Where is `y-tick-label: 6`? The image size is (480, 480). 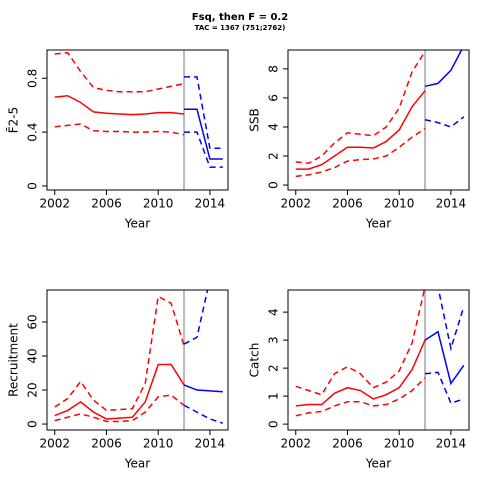 y-tick-label: 6 is located at coordinates (274, 98).